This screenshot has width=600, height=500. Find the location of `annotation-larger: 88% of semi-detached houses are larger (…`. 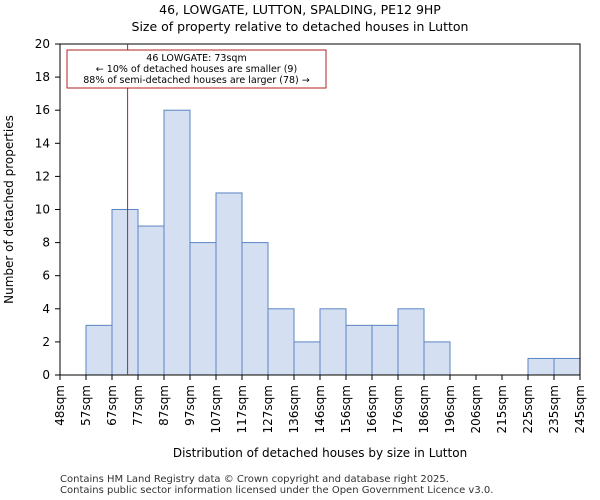

annotation-larger: 88% of semi-detached houses are larger (… is located at coordinates (196, 80).